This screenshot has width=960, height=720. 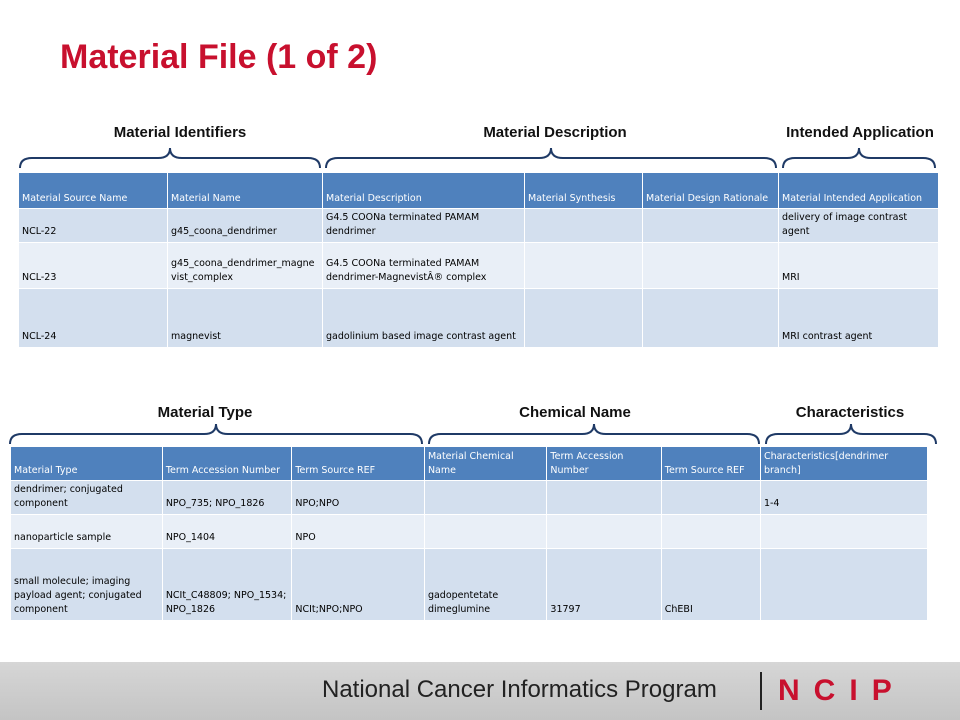 What do you see at coordinates (216, 434) in the screenshot?
I see `brace-material-type` at bounding box center [216, 434].